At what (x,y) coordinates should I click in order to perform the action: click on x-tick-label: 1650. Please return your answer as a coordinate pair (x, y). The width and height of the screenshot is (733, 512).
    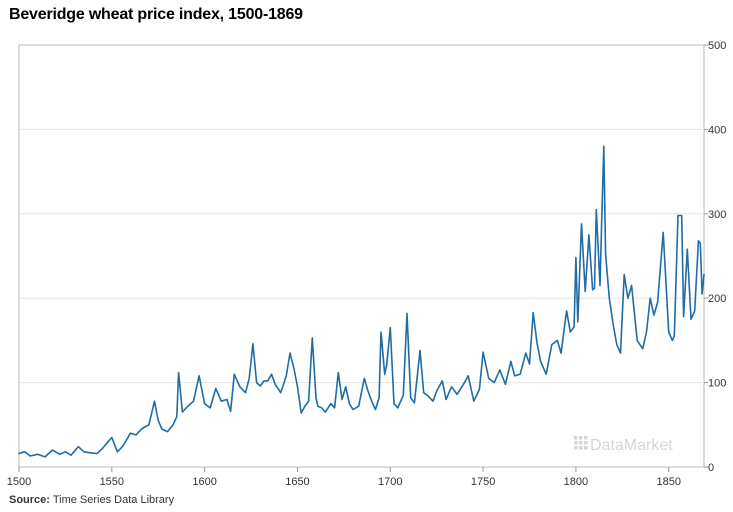
    Looking at the image, I should click on (297, 482).